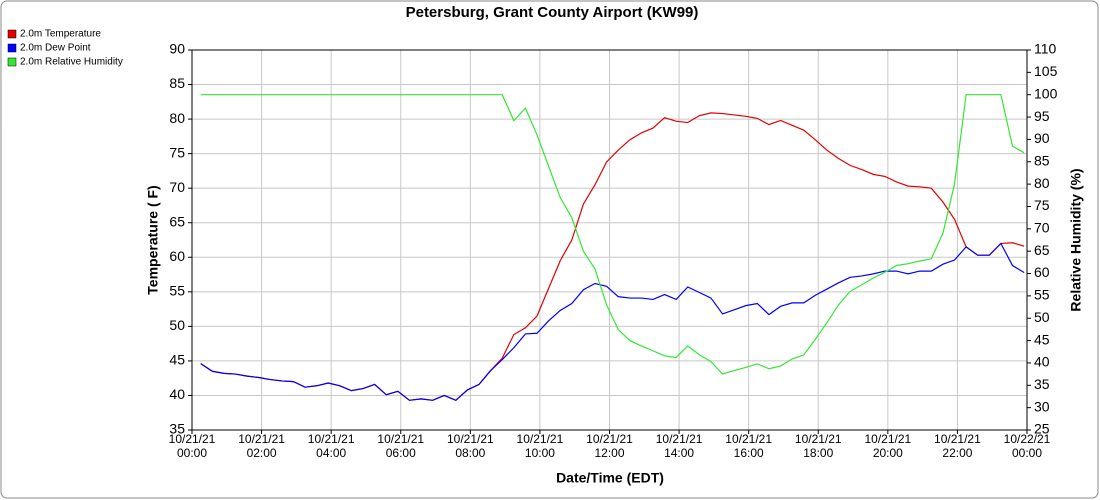 Image resolution: width=1100 pixels, height=500 pixels. Describe the element at coordinates (1046, 93) in the screenshot. I see `y2-tick-label: 100` at that location.